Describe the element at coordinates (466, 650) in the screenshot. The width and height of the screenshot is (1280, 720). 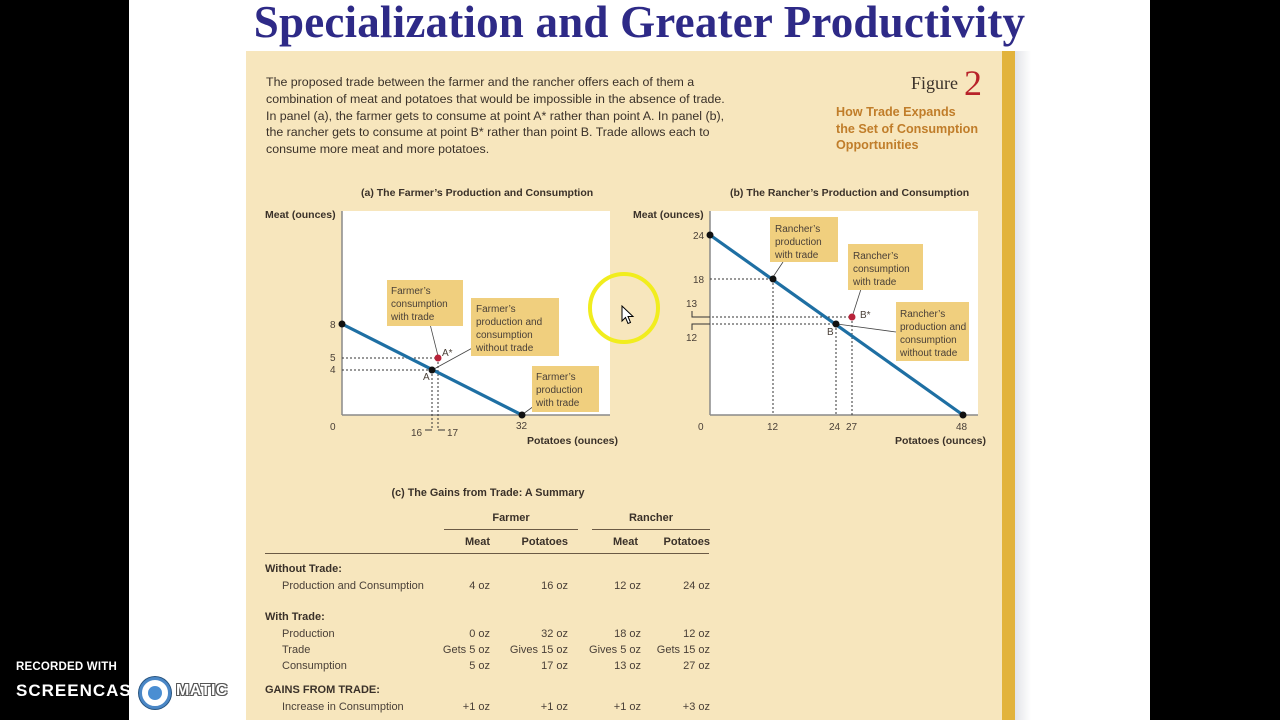
I see `cell: Gets 5 oz` at that location.